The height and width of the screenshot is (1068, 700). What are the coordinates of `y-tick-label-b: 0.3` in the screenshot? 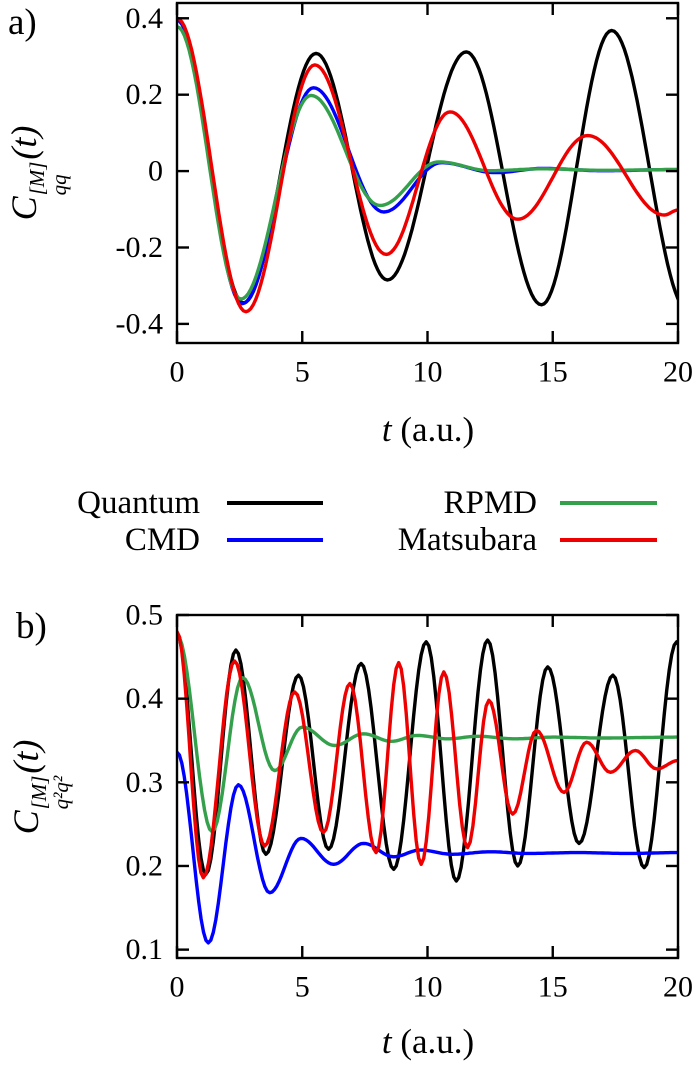 It's located at (145, 782).